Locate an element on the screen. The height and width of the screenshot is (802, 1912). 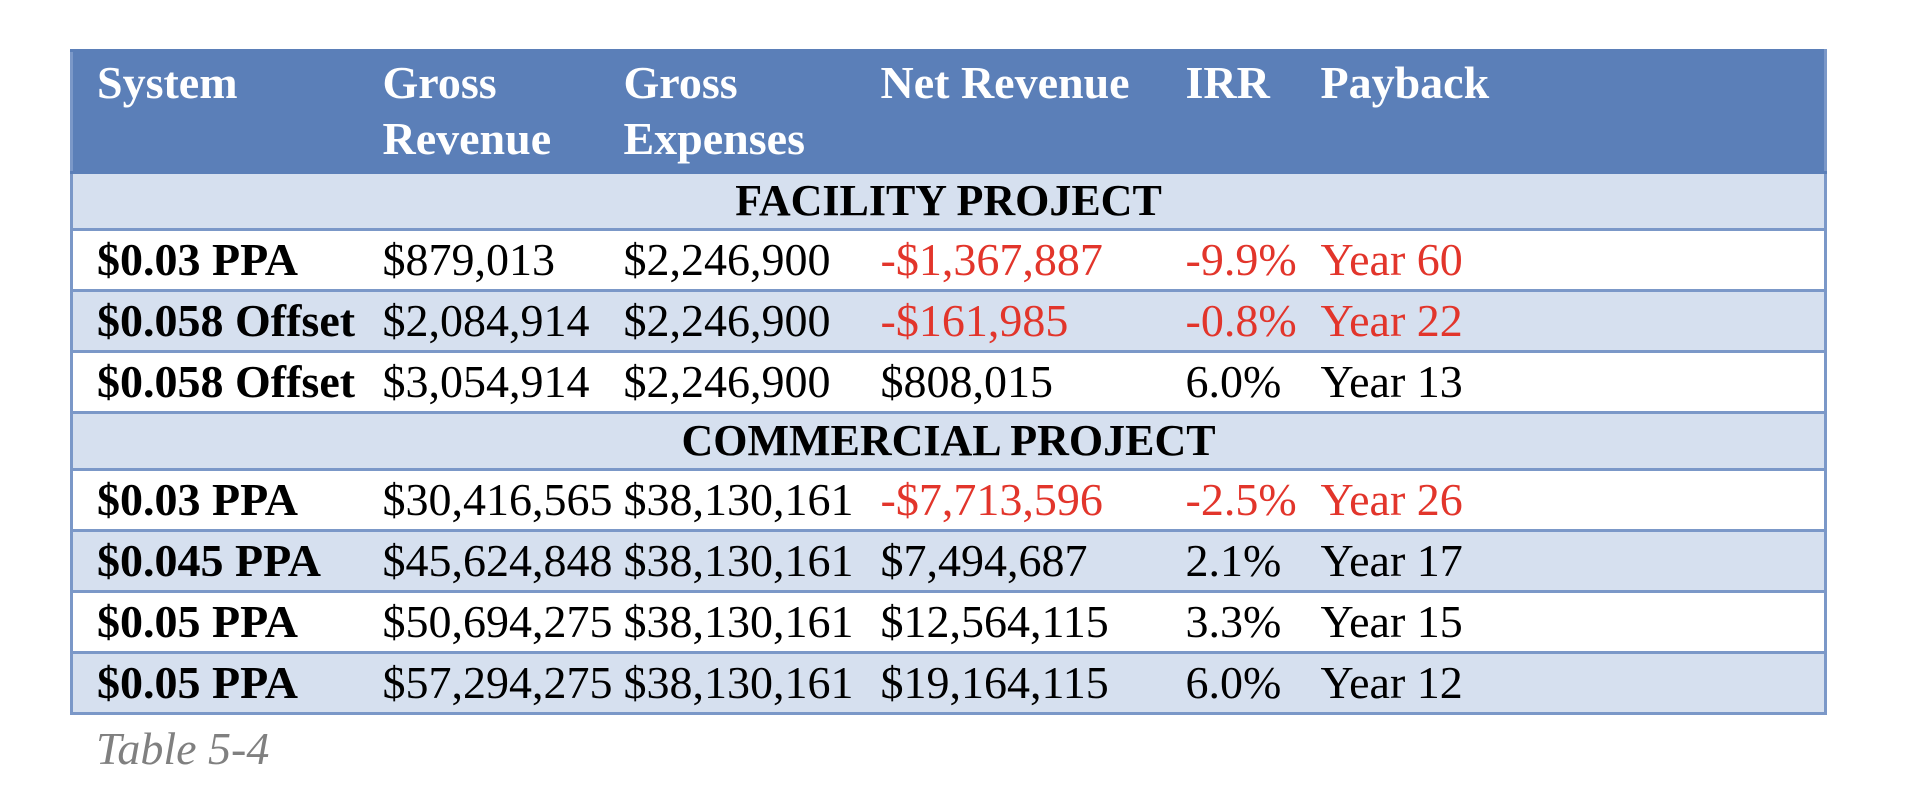
payback-cell: Year 15 is located at coordinates (1573, 622).